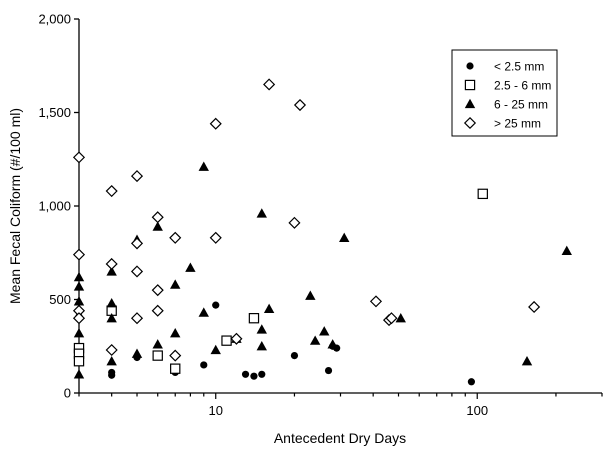  What do you see at coordinates (54, 19) in the screenshot?
I see `y-tick-label: 2,000` at bounding box center [54, 19].